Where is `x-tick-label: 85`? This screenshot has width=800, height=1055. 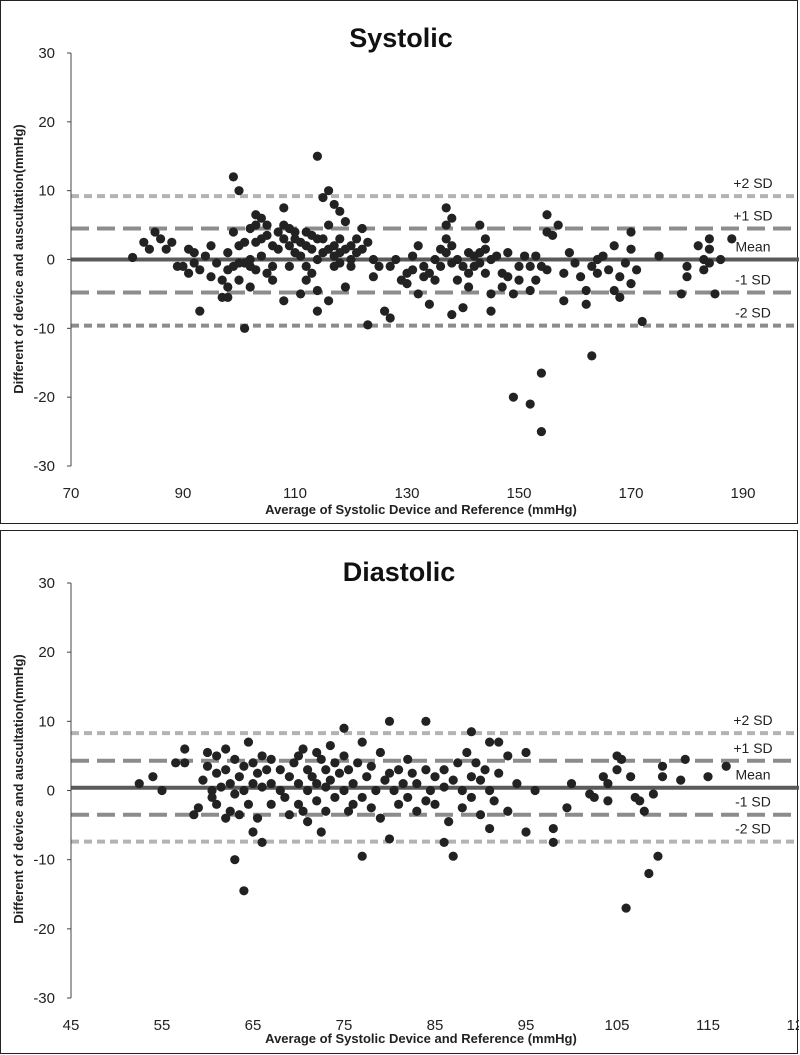 x-tick-label: 85 is located at coordinates (435, 1025).